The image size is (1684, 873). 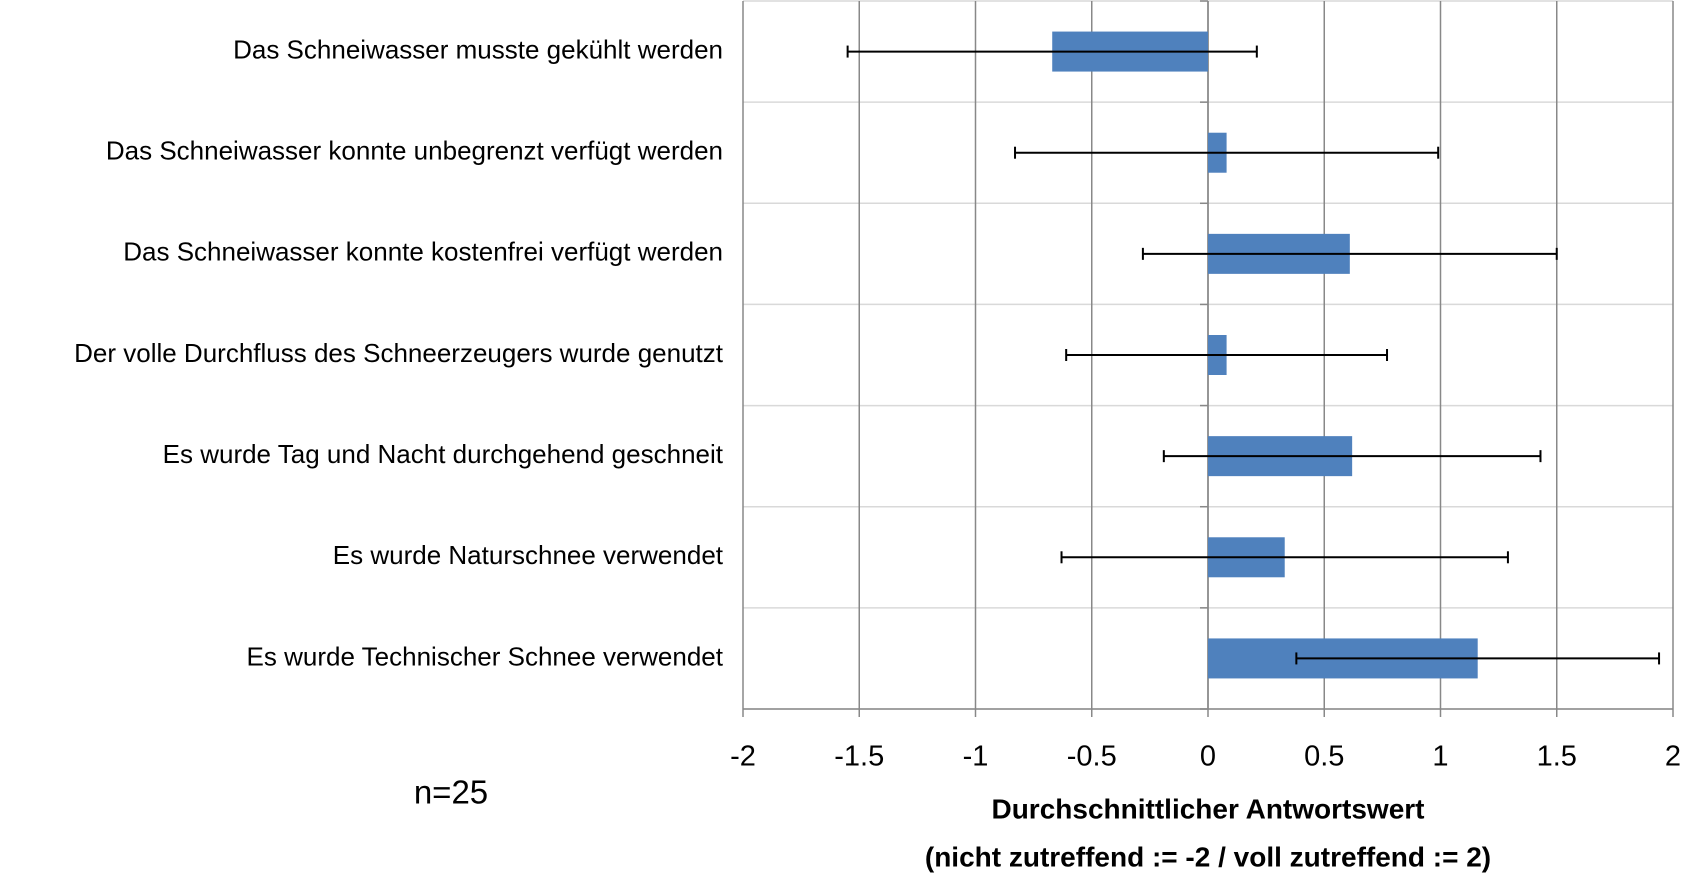 I want to click on x-tick-label: -1, so click(x=976, y=757).